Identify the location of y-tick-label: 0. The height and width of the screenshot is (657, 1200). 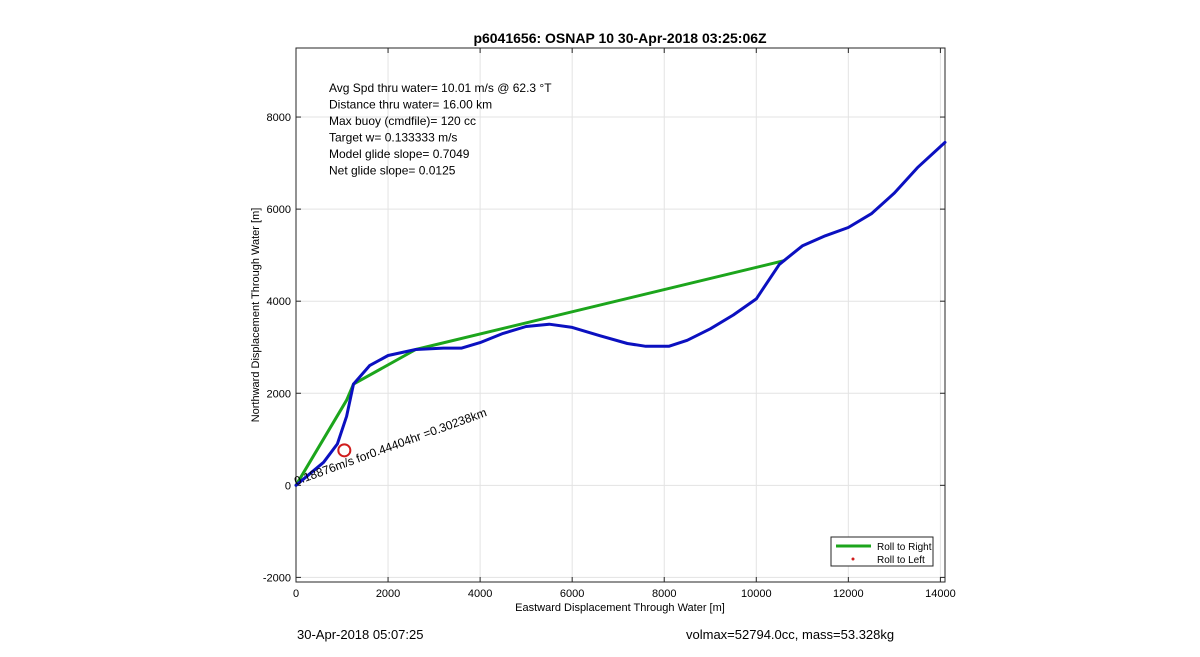
(288, 486).